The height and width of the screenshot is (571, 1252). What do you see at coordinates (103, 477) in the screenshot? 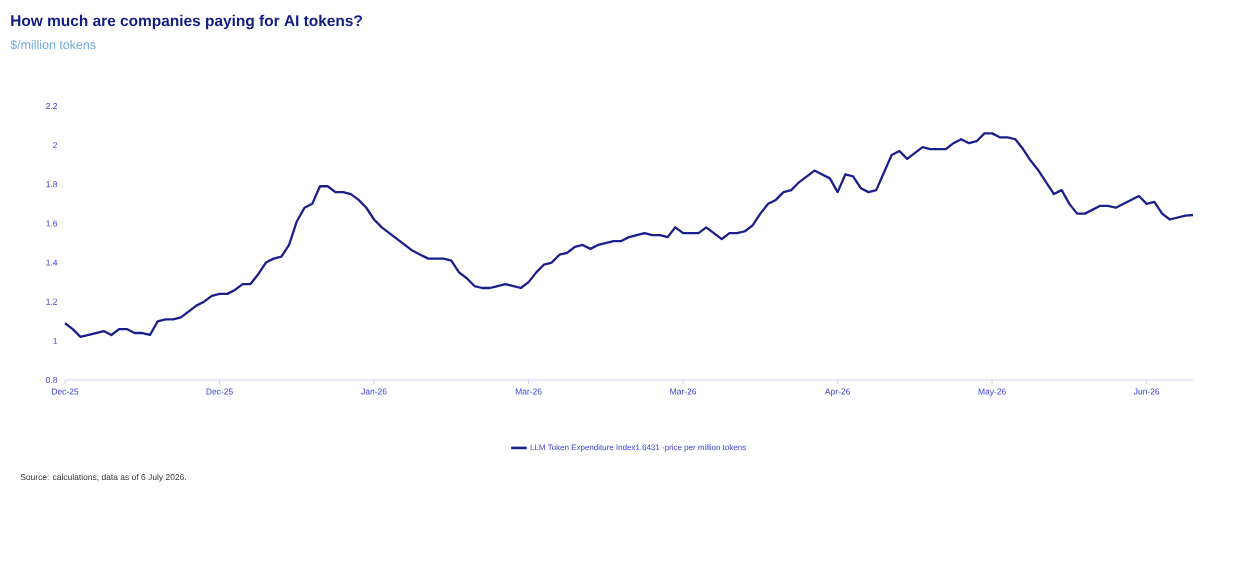
I see `source-note: Source: calculations, data as of 6 July 2026.` at bounding box center [103, 477].